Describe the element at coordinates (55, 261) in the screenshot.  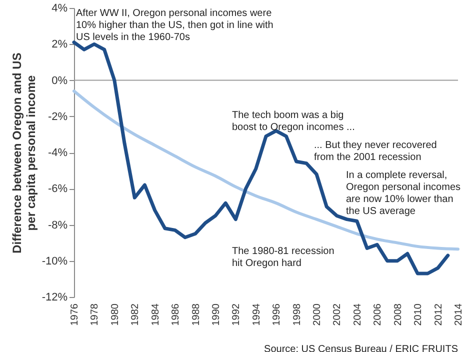
I see `y-tick-label: -10%` at that location.